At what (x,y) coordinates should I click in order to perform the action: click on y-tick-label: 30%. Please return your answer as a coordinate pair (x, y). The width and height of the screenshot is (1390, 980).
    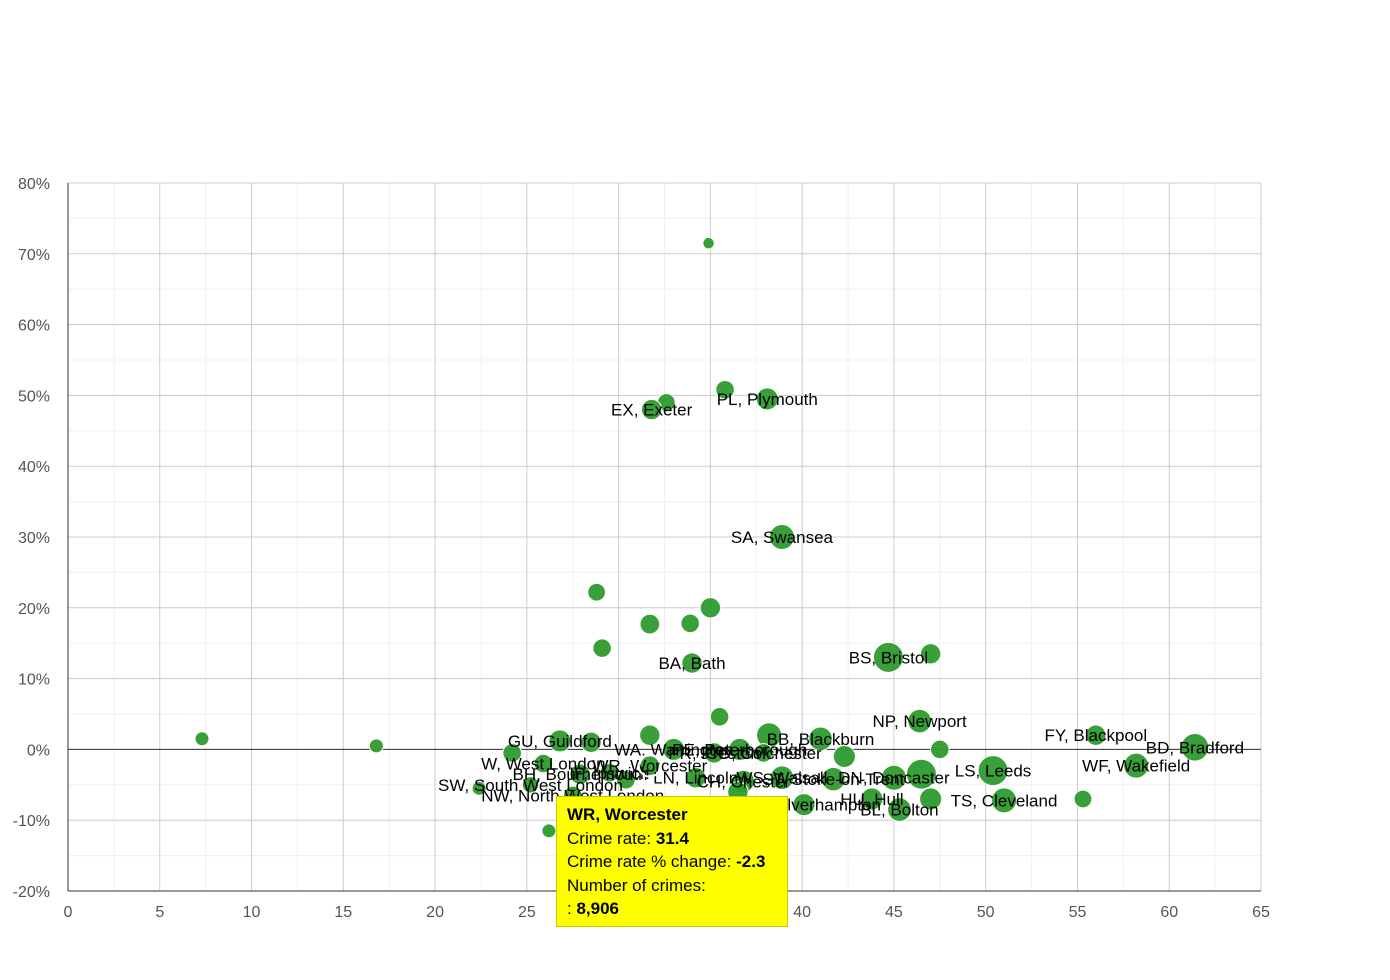
    Looking at the image, I should click on (34, 538).